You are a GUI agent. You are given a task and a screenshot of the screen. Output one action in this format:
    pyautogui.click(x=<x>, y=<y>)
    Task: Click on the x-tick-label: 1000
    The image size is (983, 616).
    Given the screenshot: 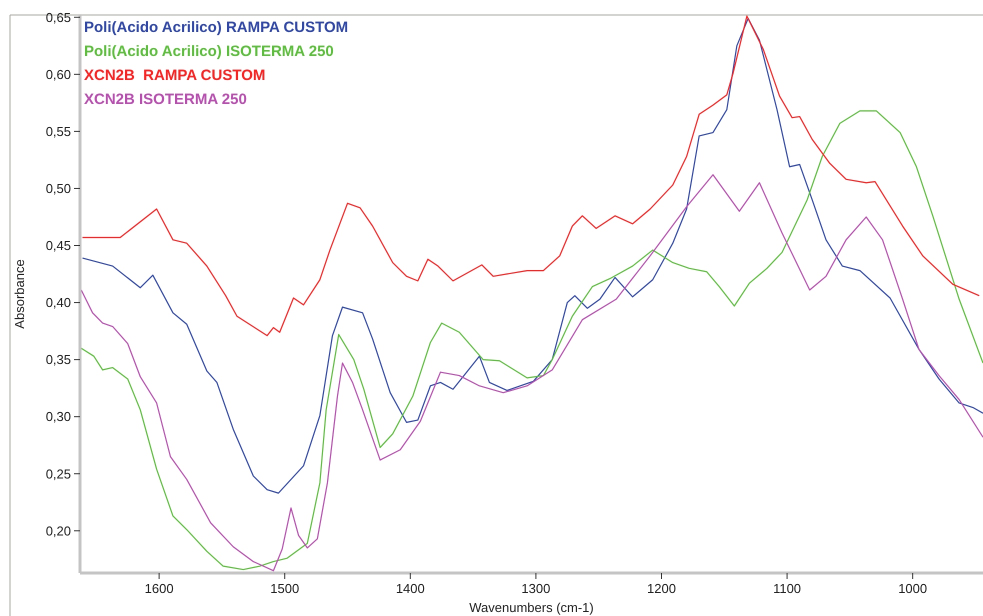 What is the action you would take?
    pyautogui.click(x=913, y=588)
    